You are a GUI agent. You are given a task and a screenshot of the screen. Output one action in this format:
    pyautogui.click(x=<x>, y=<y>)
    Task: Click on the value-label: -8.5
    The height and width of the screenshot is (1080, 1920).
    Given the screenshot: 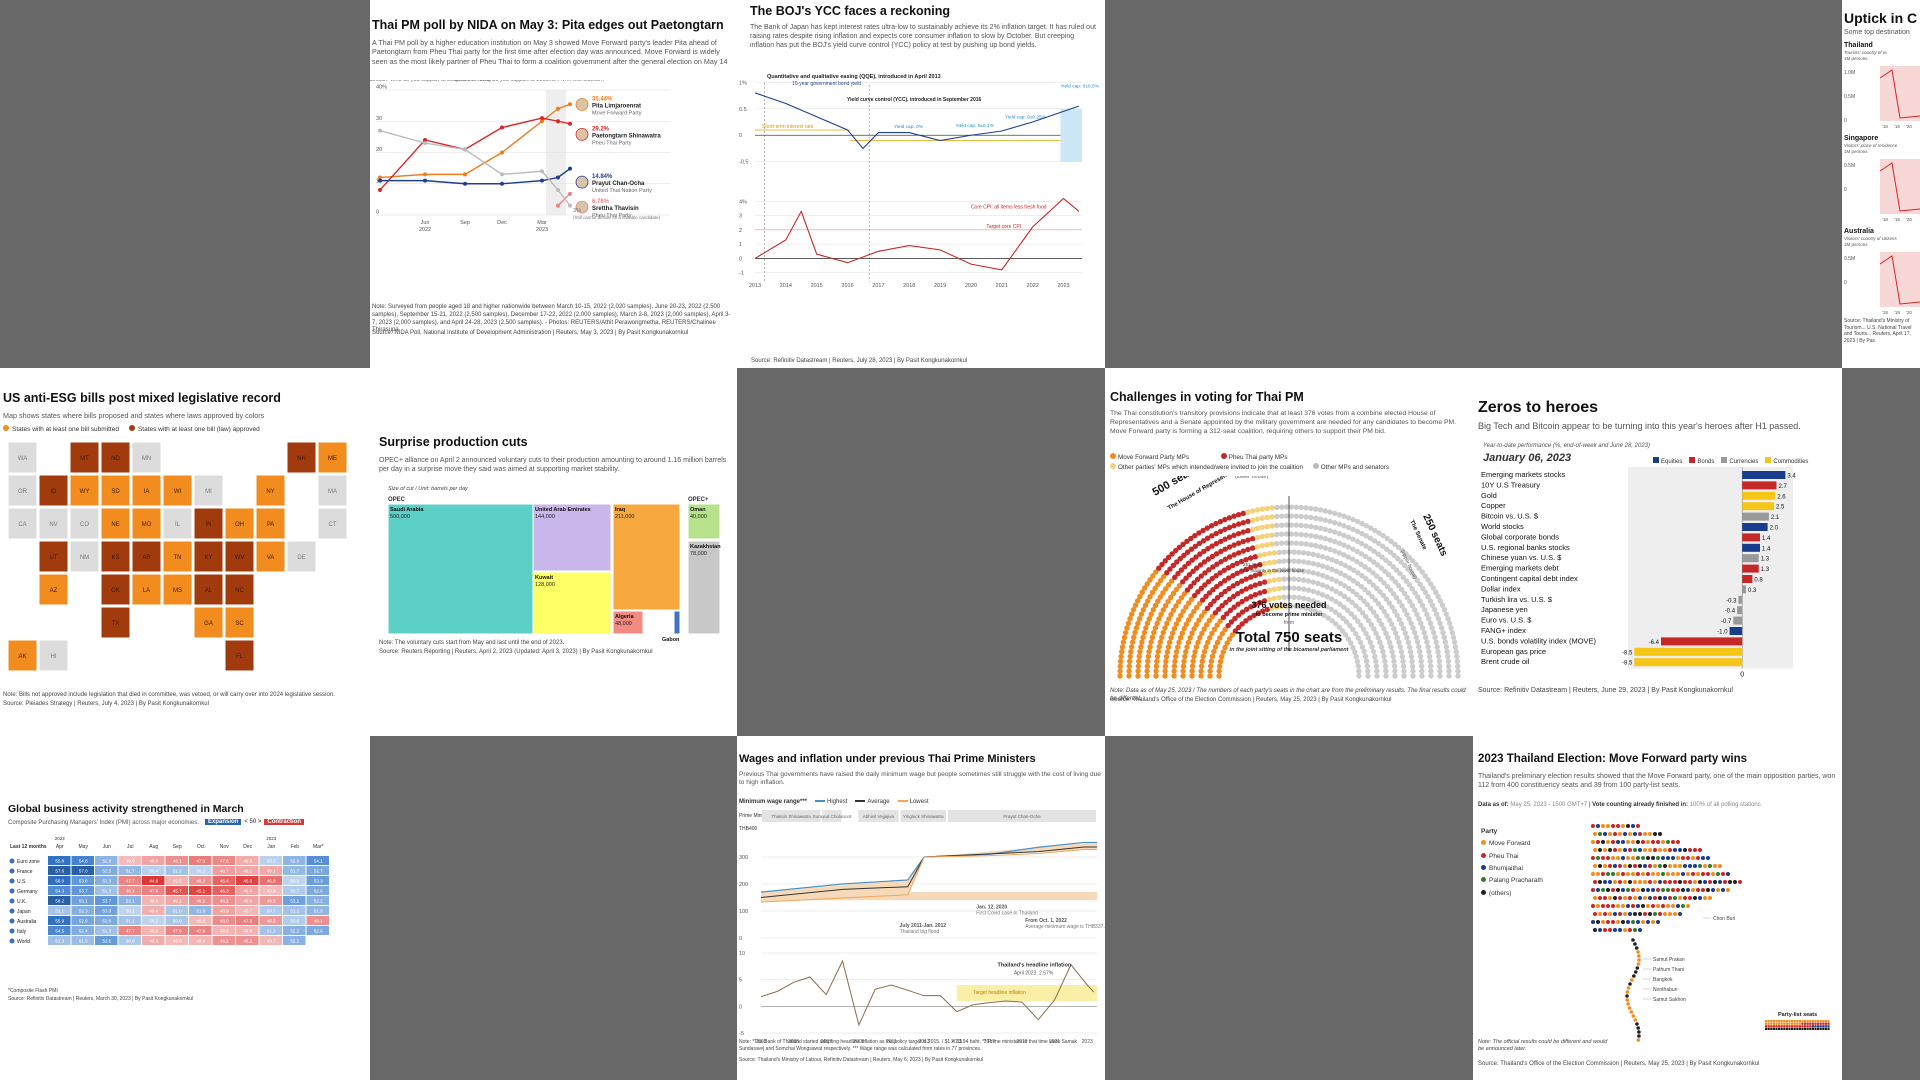 What is the action you would take?
    pyautogui.click(x=1627, y=653)
    